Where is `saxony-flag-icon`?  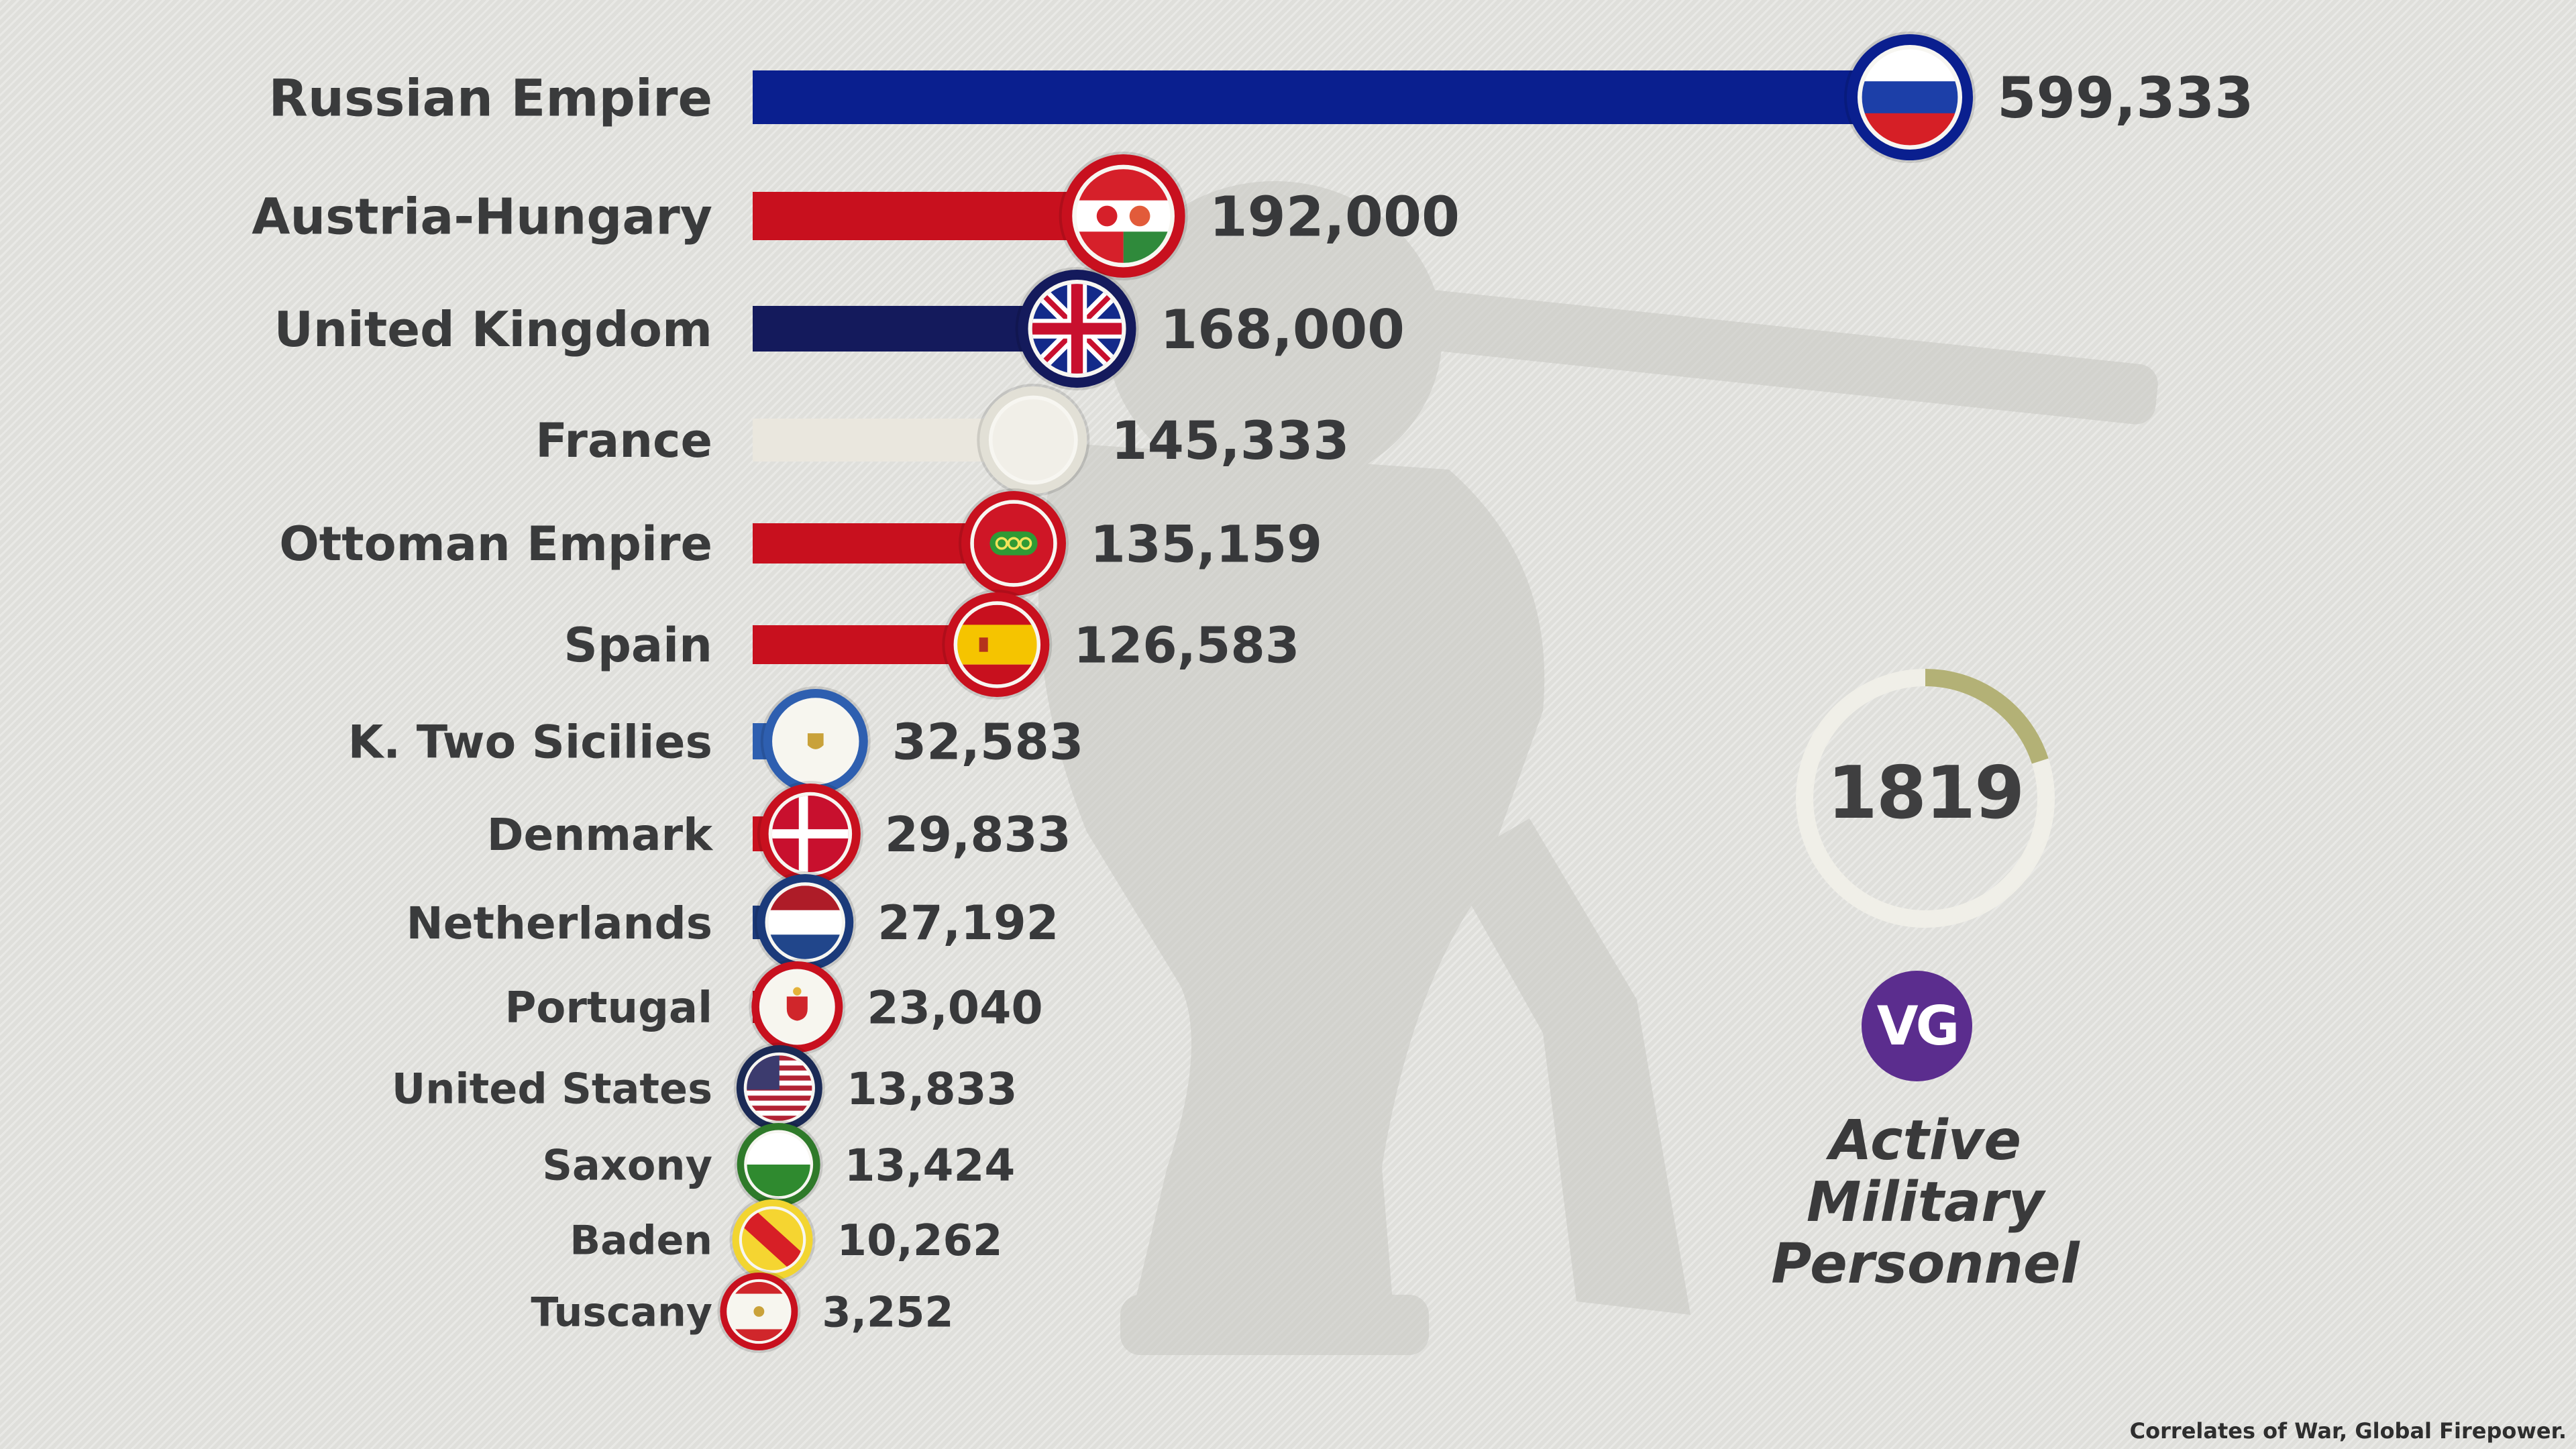 saxony-flag-icon is located at coordinates (778, 1164).